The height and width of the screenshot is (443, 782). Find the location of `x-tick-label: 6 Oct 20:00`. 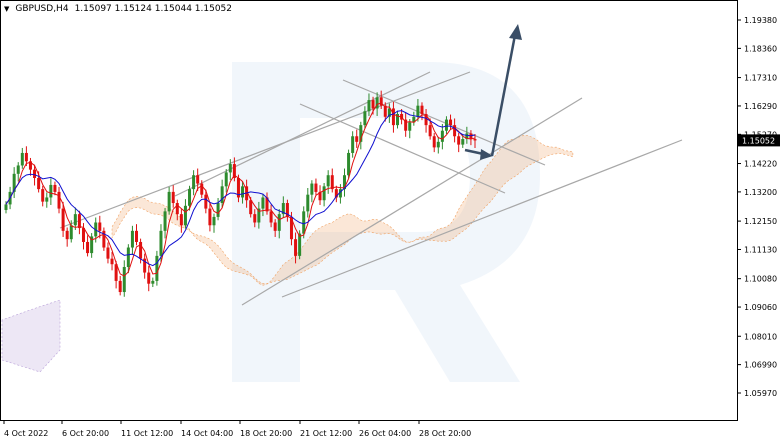

x-tick-label: 6 Oct 20:00 is located at coordinates (85, 433).